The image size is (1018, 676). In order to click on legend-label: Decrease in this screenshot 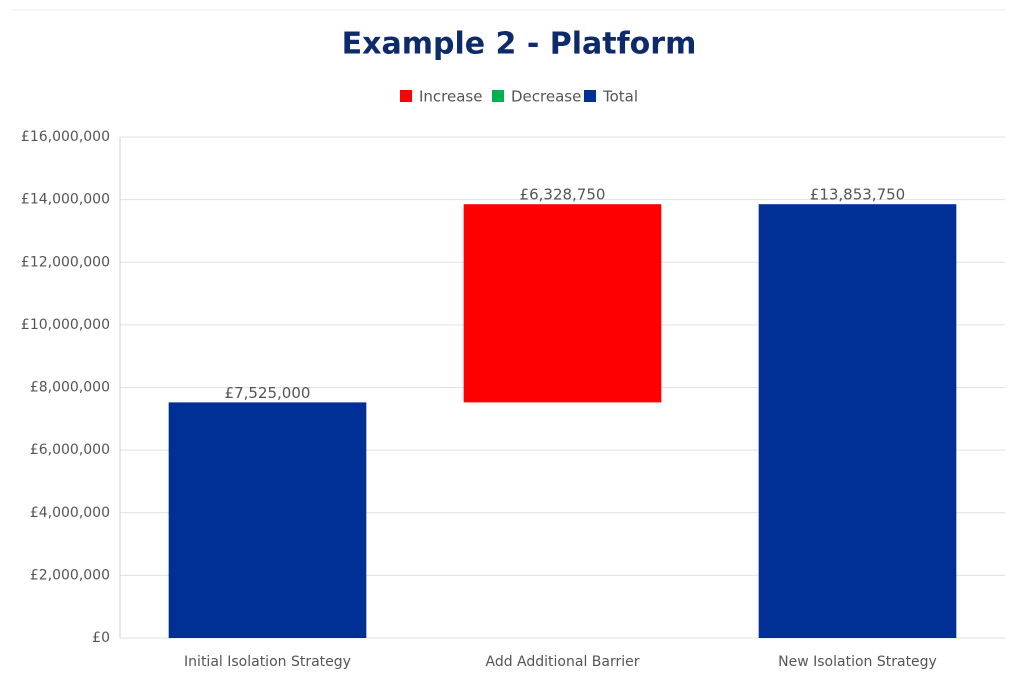, I will do `click(546, 97)`.